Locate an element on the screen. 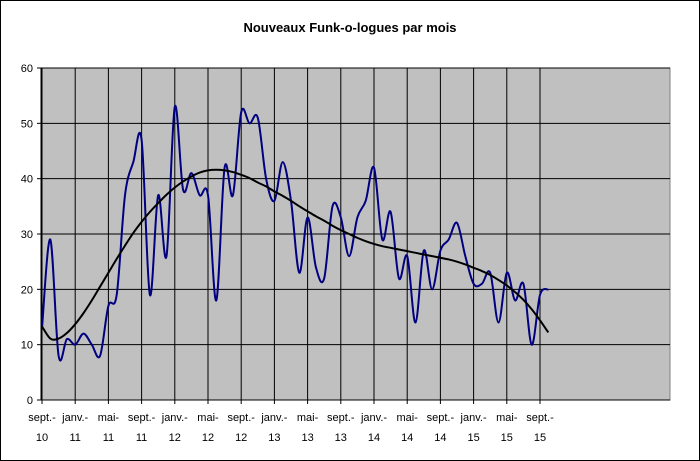  y-tick-label: 30 is located at coordinates (27, 235).